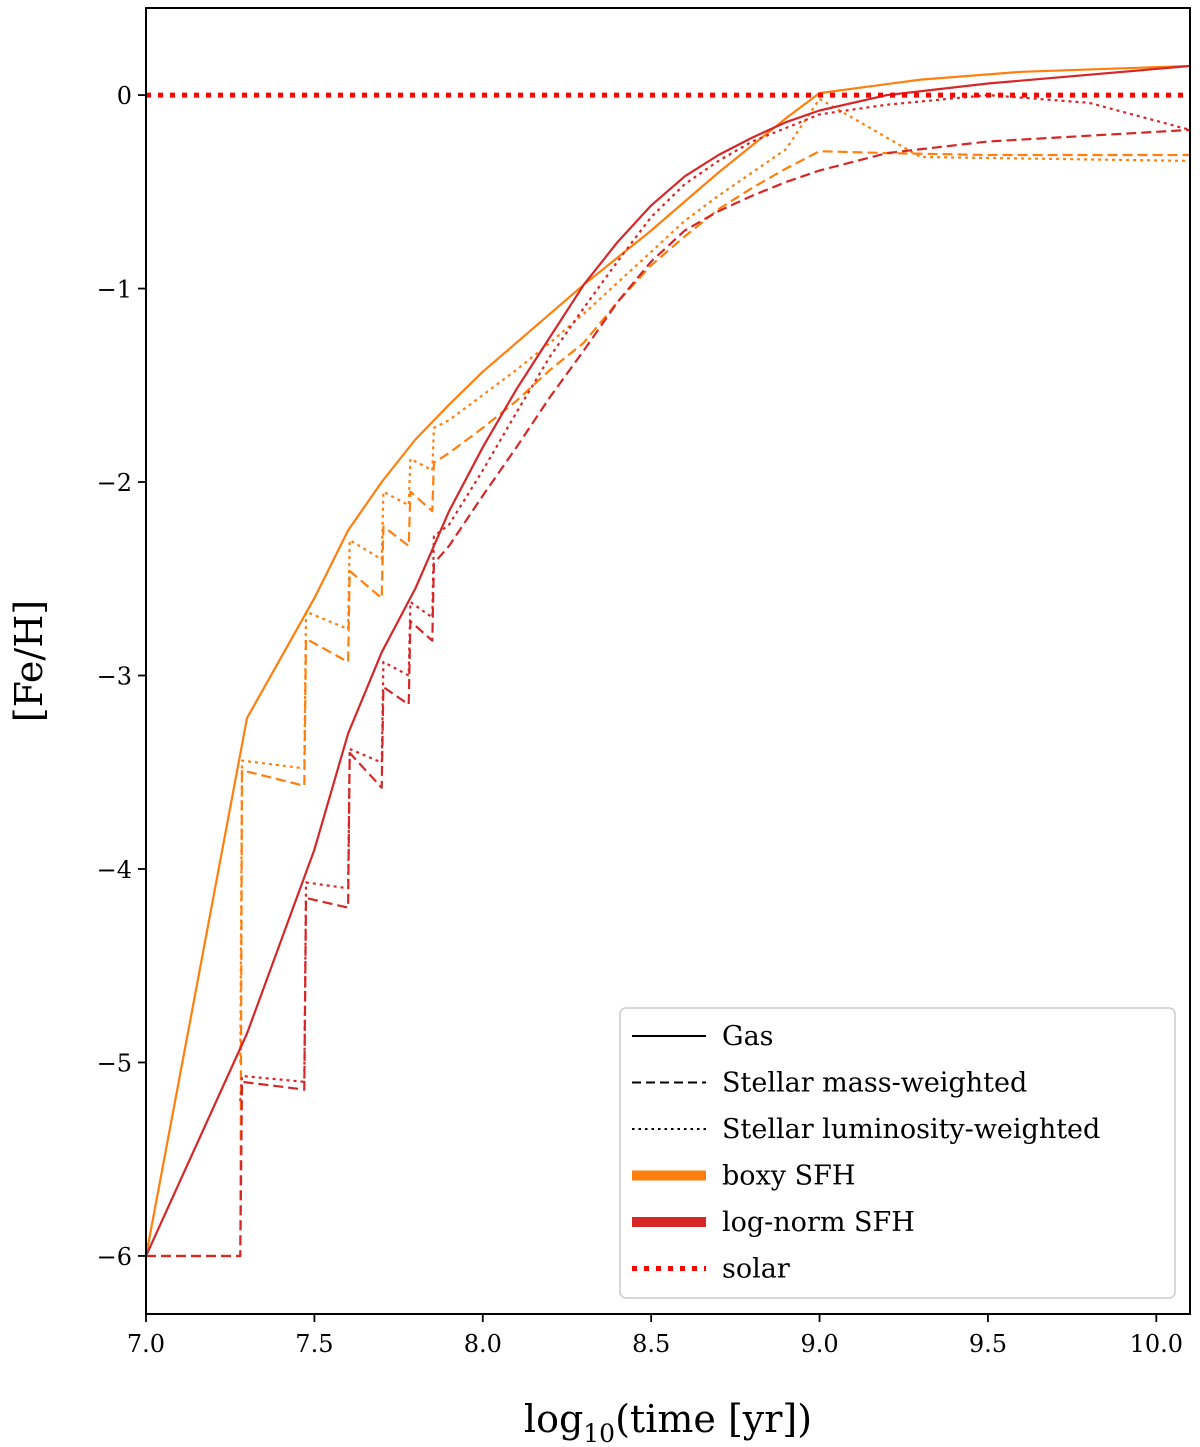 The width and height of the screenshot is (1200, 1447). I want to click on y-tick-label: −1, so click(114, 290).